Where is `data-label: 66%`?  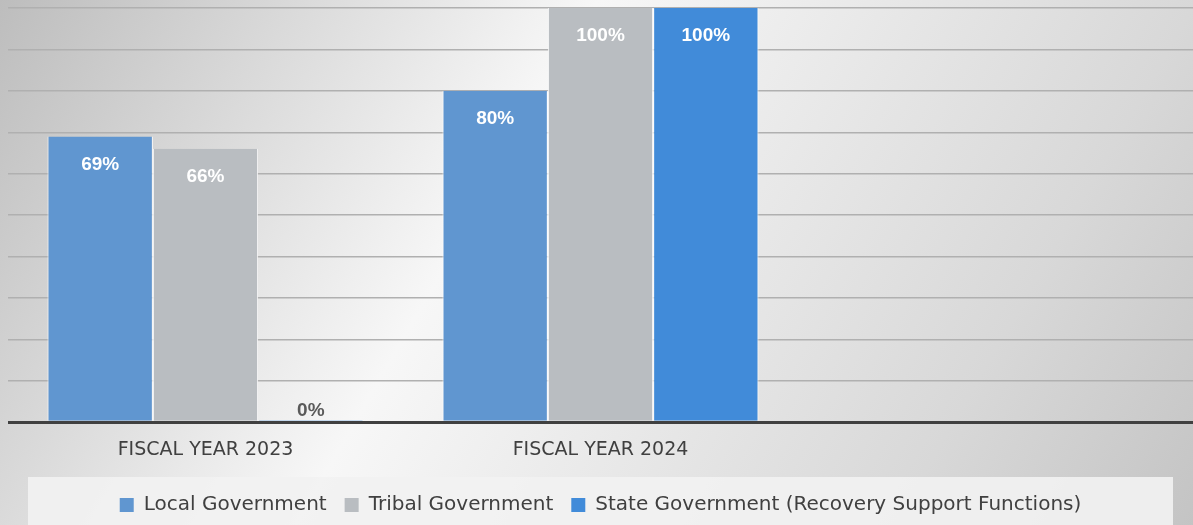
data-label: 66% is located at coordinates (205, 176).